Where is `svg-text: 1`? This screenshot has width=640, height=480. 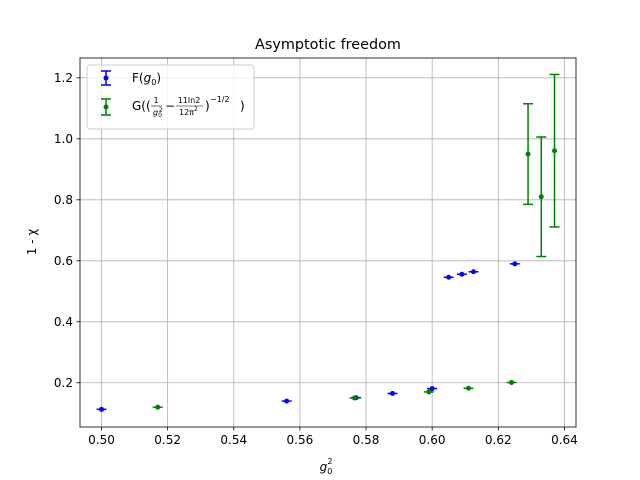
svg-text: 1 is located at coordinates (155, 100).